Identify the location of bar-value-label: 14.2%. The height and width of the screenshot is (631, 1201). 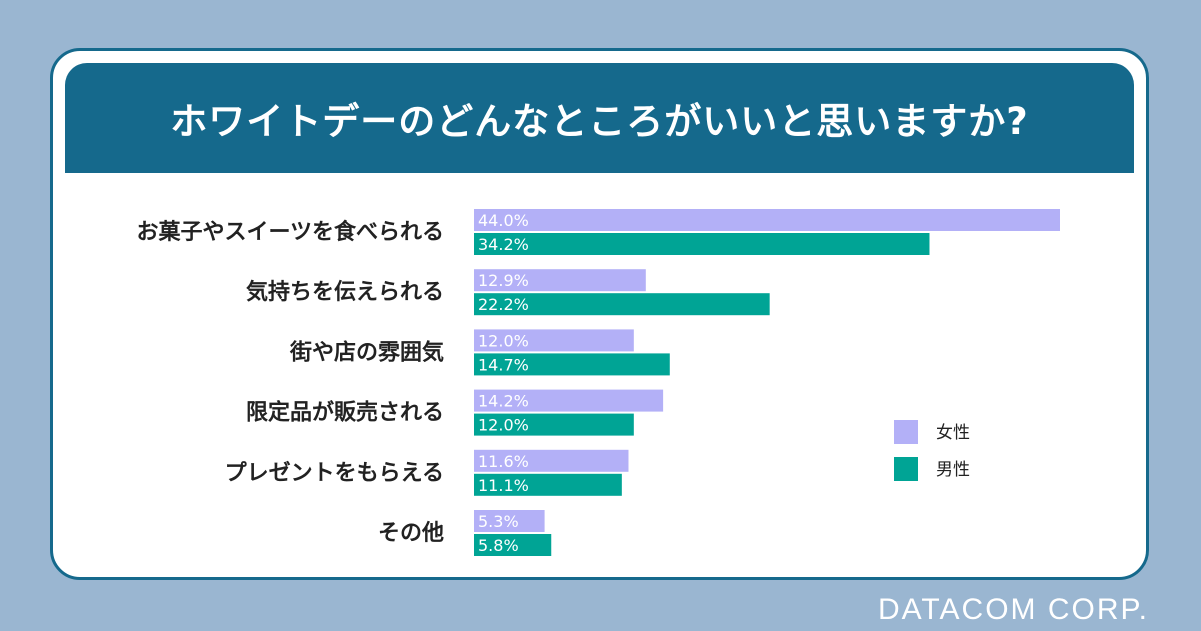
(503, 401).